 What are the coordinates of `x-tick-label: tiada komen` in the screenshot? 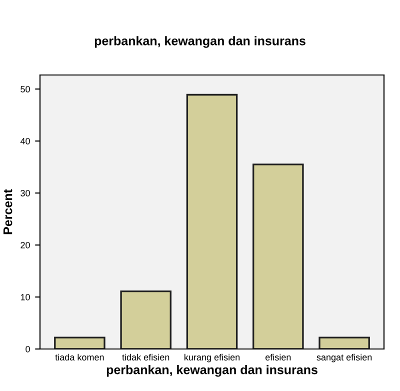 It's located at (79, 357).